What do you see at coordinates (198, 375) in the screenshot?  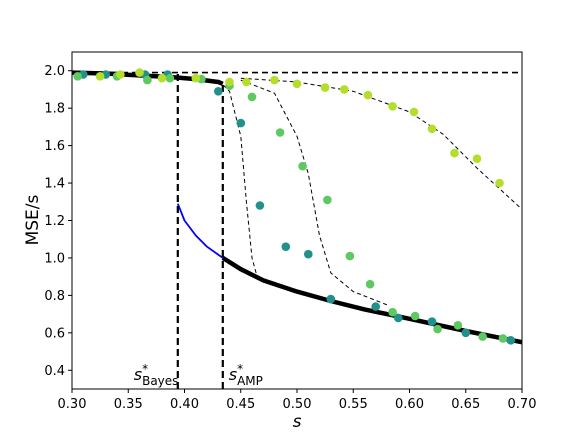 I see `annotations: s* Bayes s* AMP` at bounding box center [198, 375].